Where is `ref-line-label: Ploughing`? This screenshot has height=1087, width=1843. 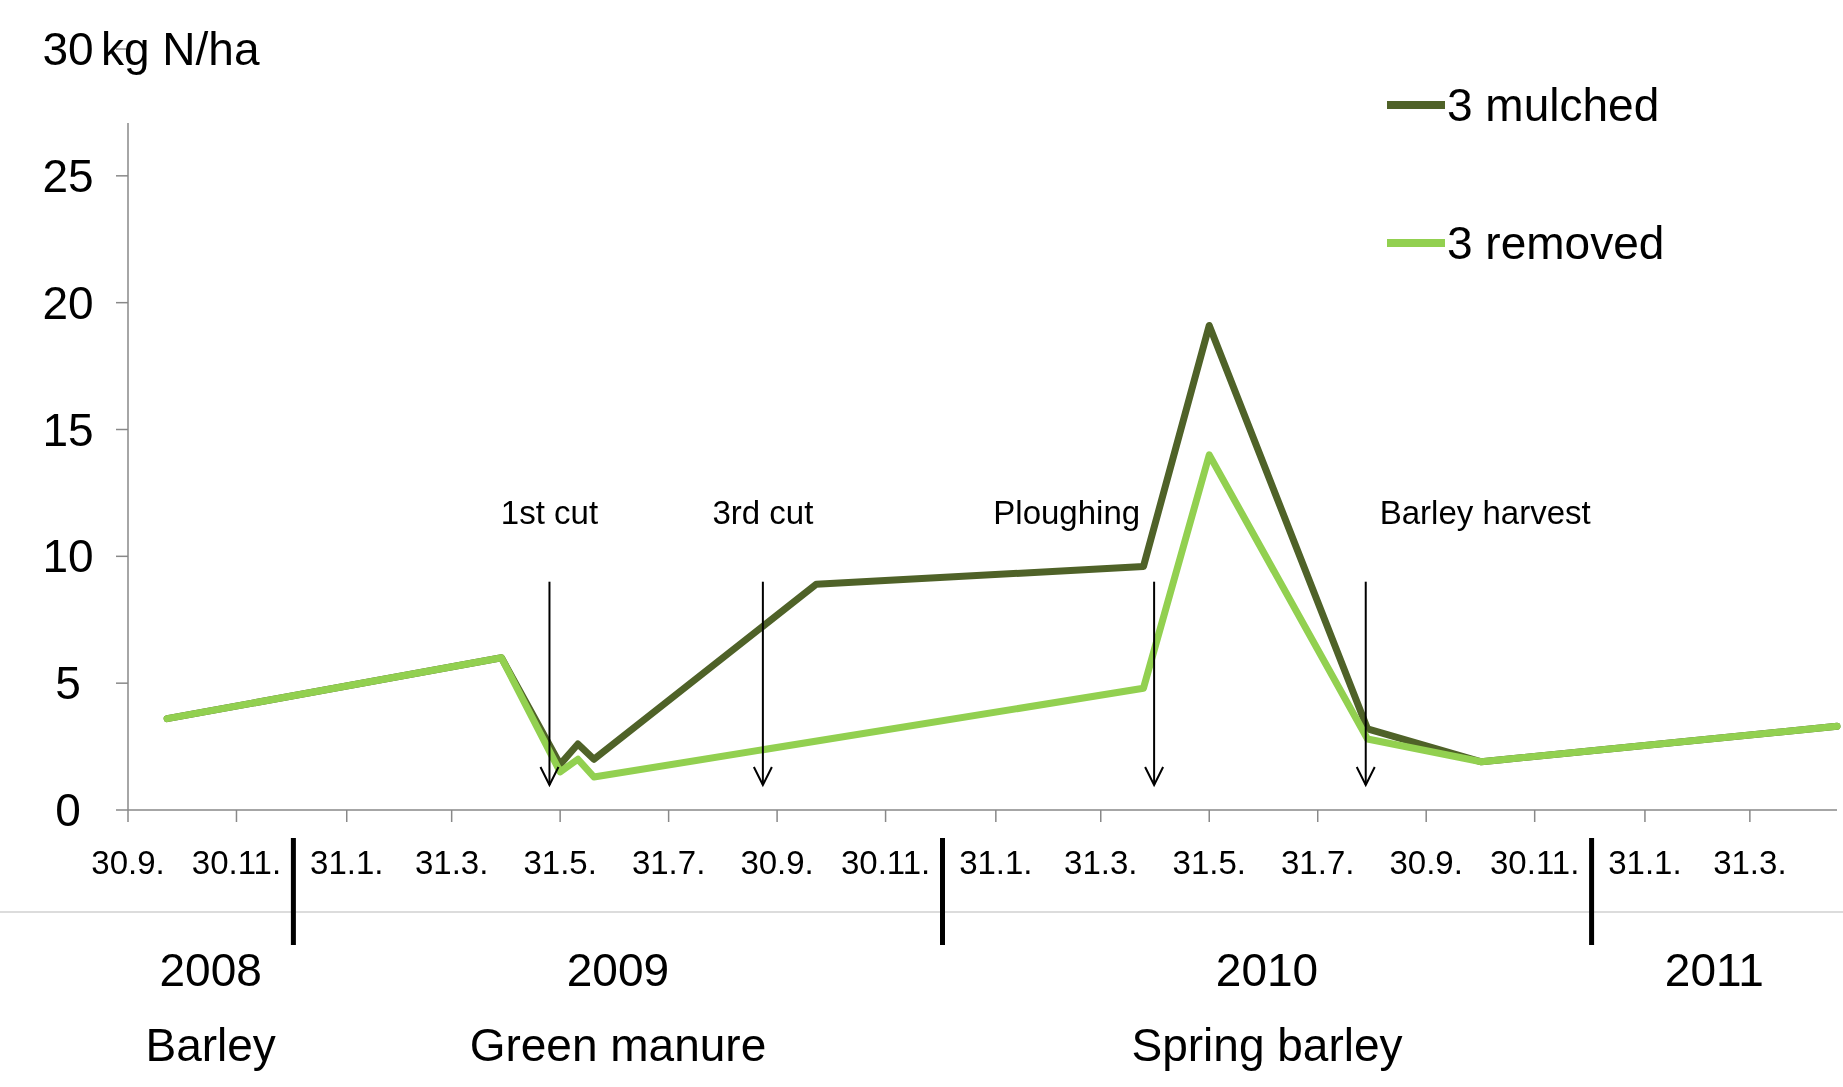 ref-line-label: Ploughing is located at coordinates (1067, 512).